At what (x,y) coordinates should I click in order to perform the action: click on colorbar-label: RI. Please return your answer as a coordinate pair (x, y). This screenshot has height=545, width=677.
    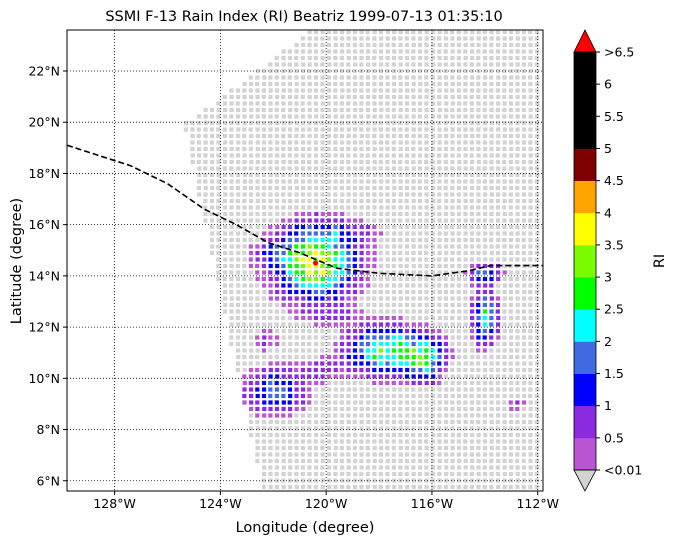
    Looking at the image, I should click on (660, 261).